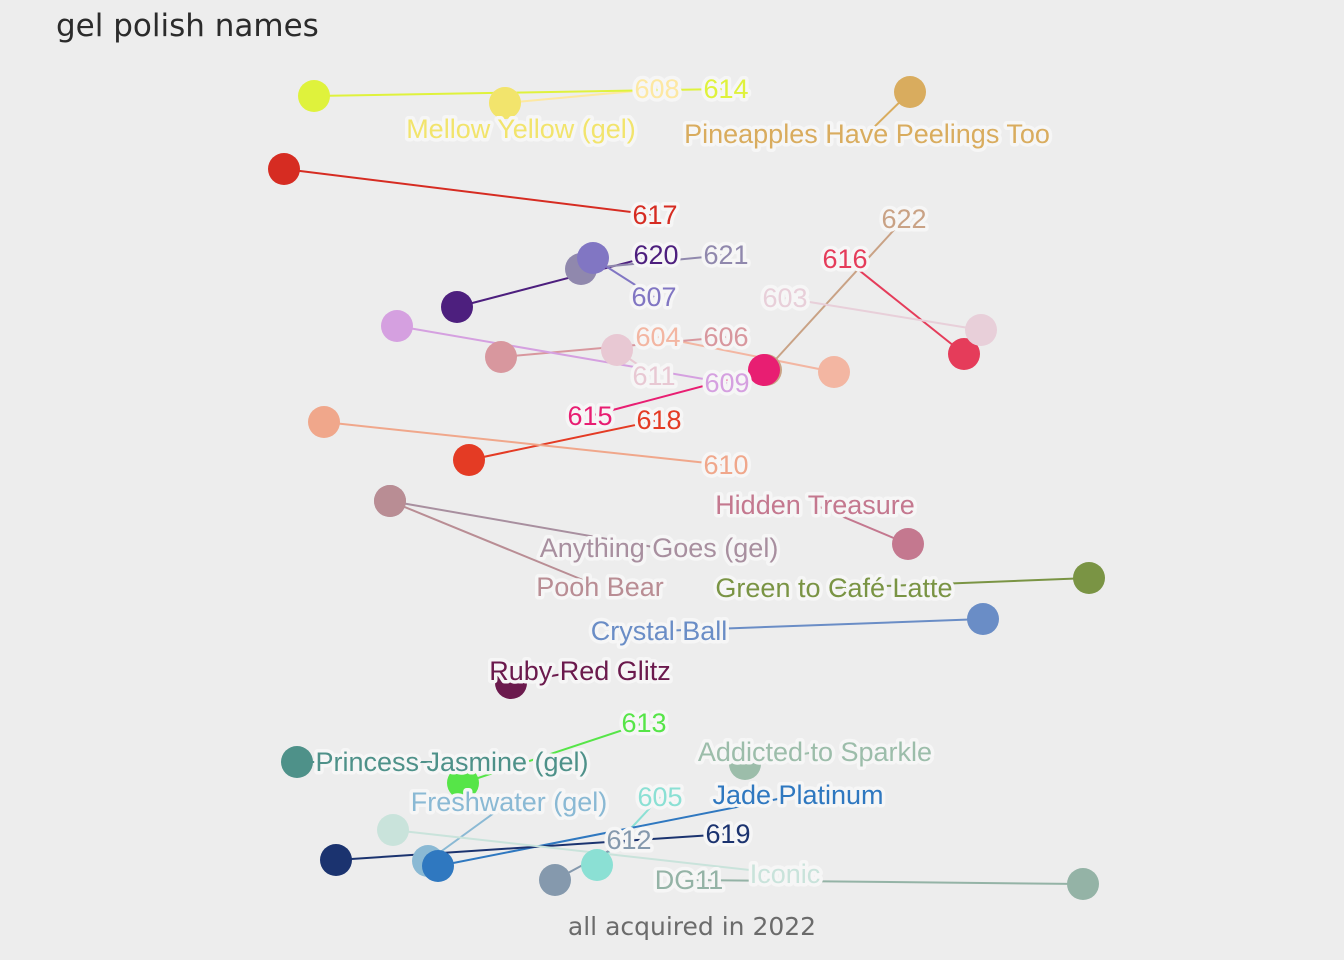 The image size is (1344, 960). Describe the element at coordinates (653, 297) in the screenshot. I see `label-607: 607` at that location.